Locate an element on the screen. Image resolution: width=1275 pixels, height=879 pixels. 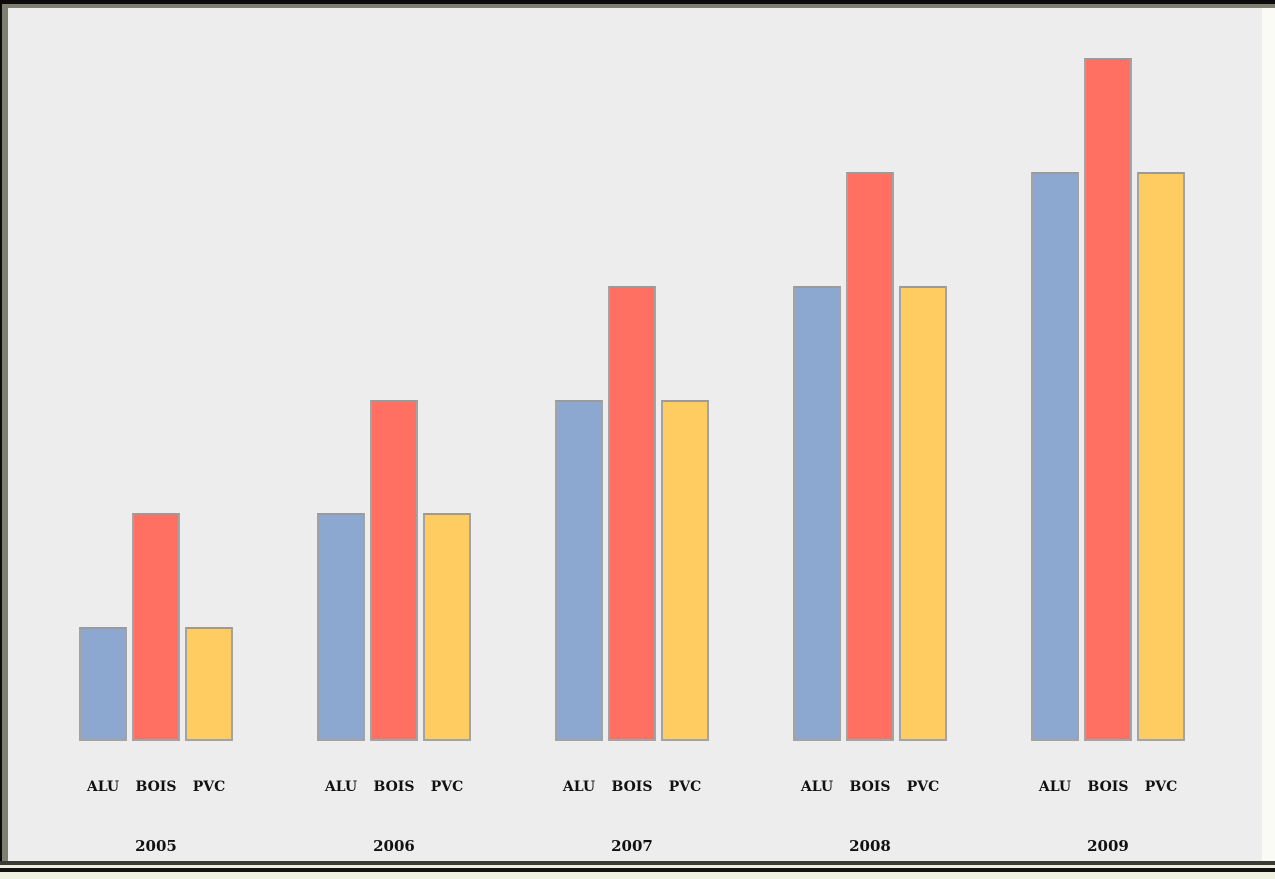
bar-bois-2009 is located at coordinates (1108, 399).